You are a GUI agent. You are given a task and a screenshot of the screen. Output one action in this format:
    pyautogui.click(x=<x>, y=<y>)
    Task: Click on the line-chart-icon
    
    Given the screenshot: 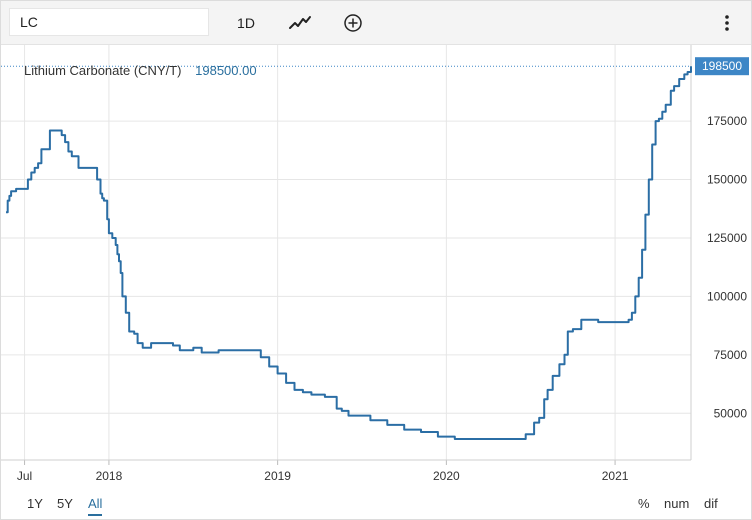 What is the action you would take?
    pyautogui.click(x=300, y=22)
    